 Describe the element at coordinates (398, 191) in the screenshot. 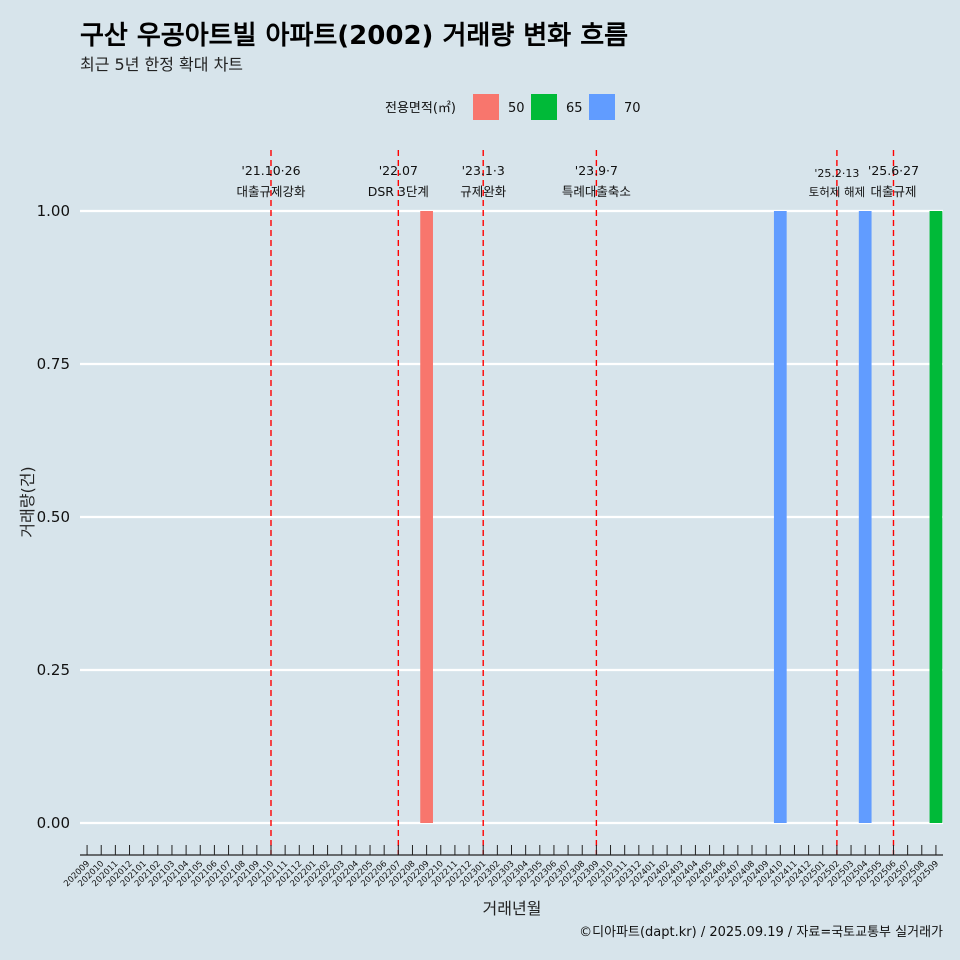

I see `annotation-label: DSR 3단계` at that location.